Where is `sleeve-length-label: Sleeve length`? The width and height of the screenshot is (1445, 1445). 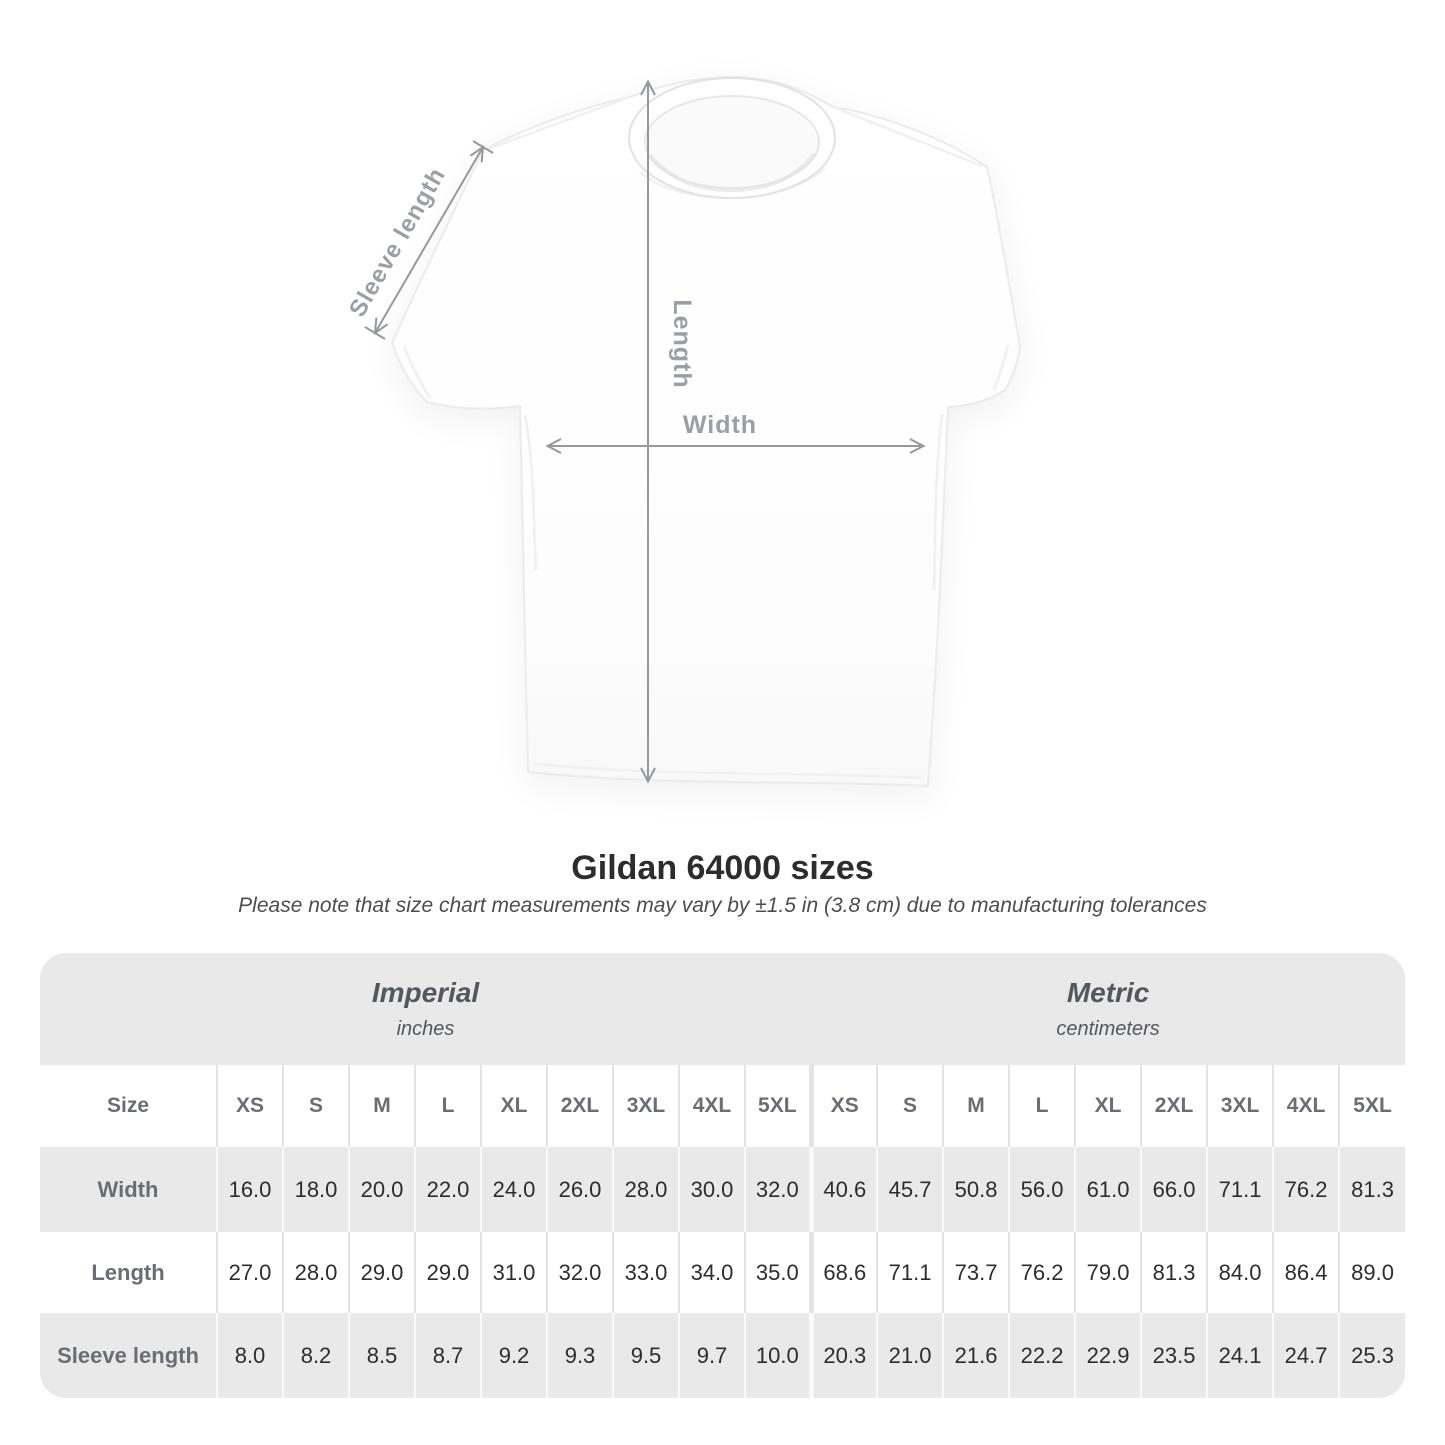 sleeve-length-label: Sleeve length is located at coordinates (397, 242).